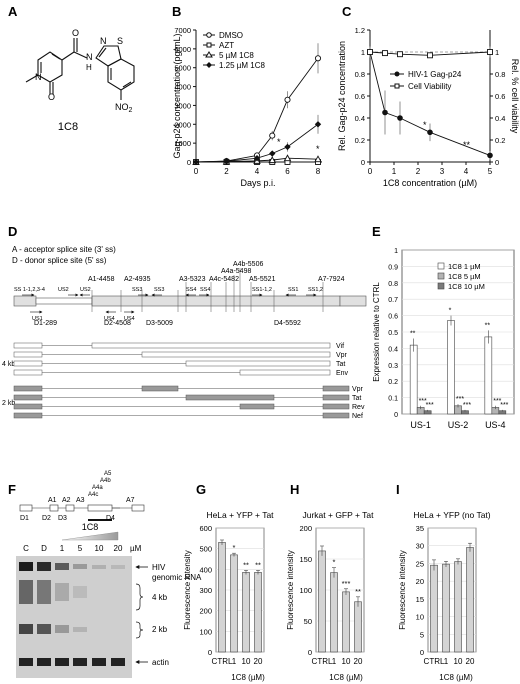 Image resolution: width=520 pixels, height=684 pixels. What do you see at coordinates (457, 425) in the screenshot?
I see `e-x-ticks: US-1 US-2 US-4` at bounding box center [457, 425].